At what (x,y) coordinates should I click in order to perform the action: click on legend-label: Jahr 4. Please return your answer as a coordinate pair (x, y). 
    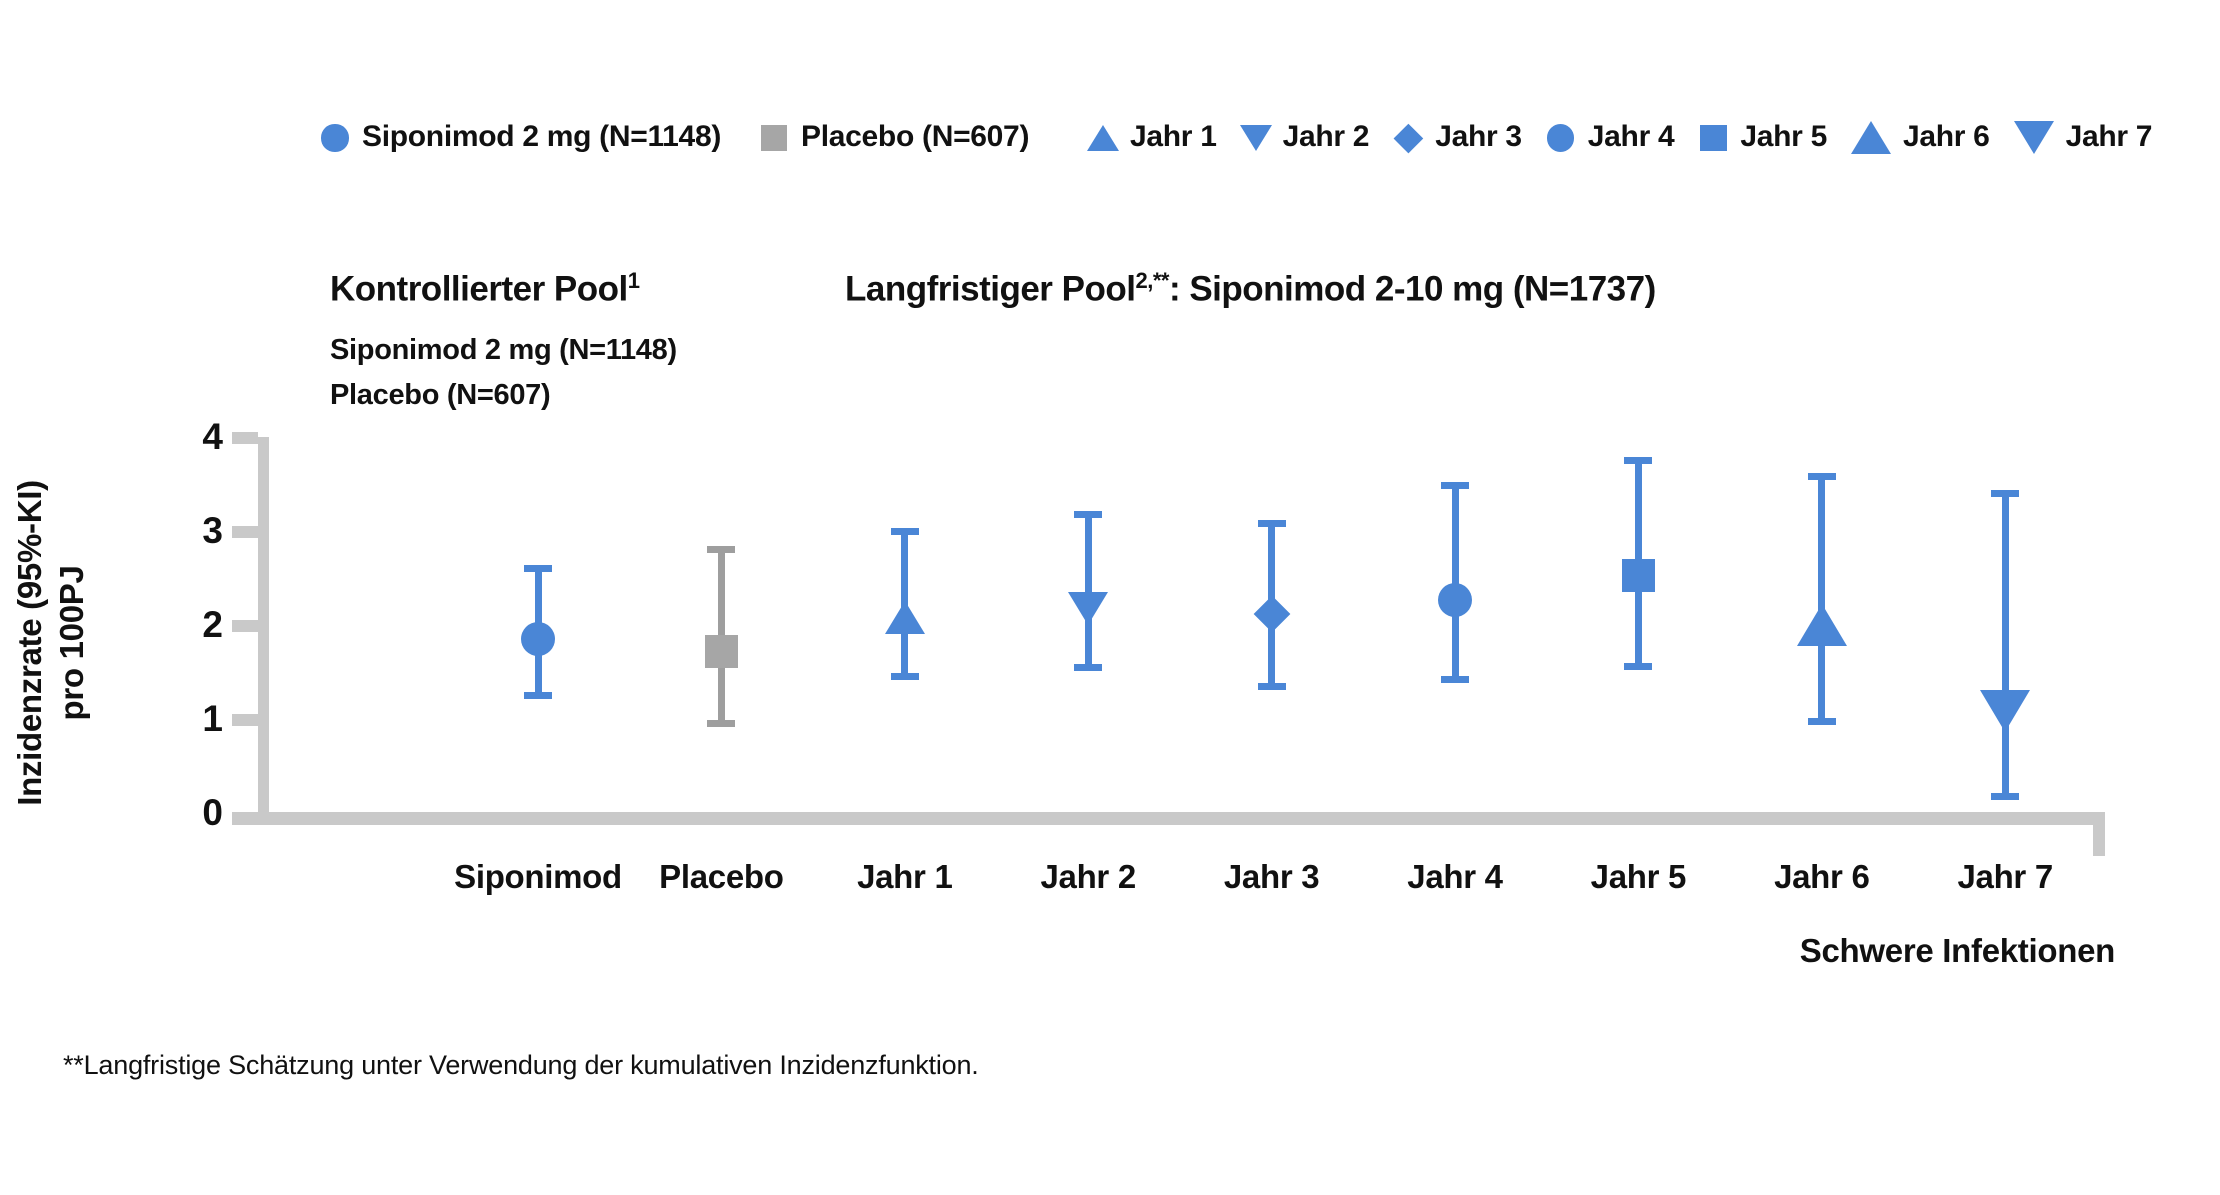
    Looking at the image, I should click on (1631, 136).